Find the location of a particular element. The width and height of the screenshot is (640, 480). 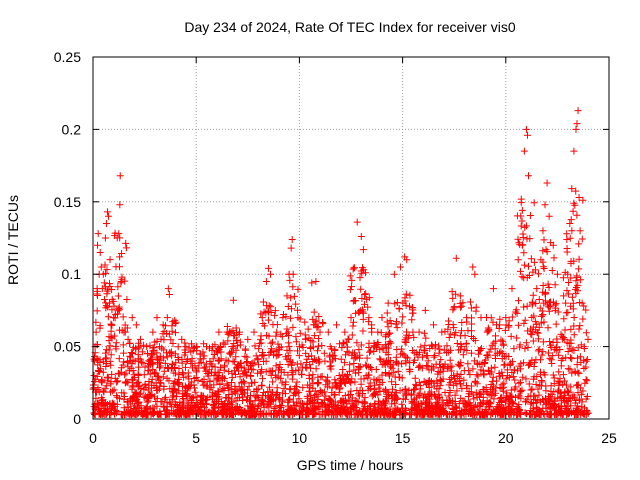

x-tick-label: 20 is located at coordinates (506, 438).